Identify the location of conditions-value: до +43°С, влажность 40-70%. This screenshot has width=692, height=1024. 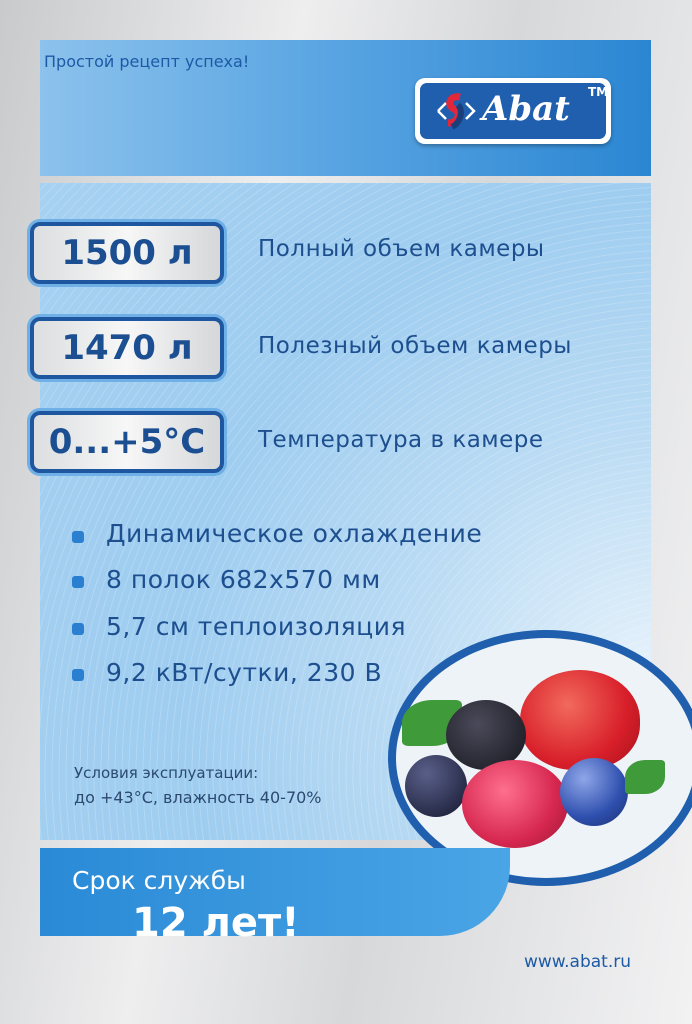
(198, 797).